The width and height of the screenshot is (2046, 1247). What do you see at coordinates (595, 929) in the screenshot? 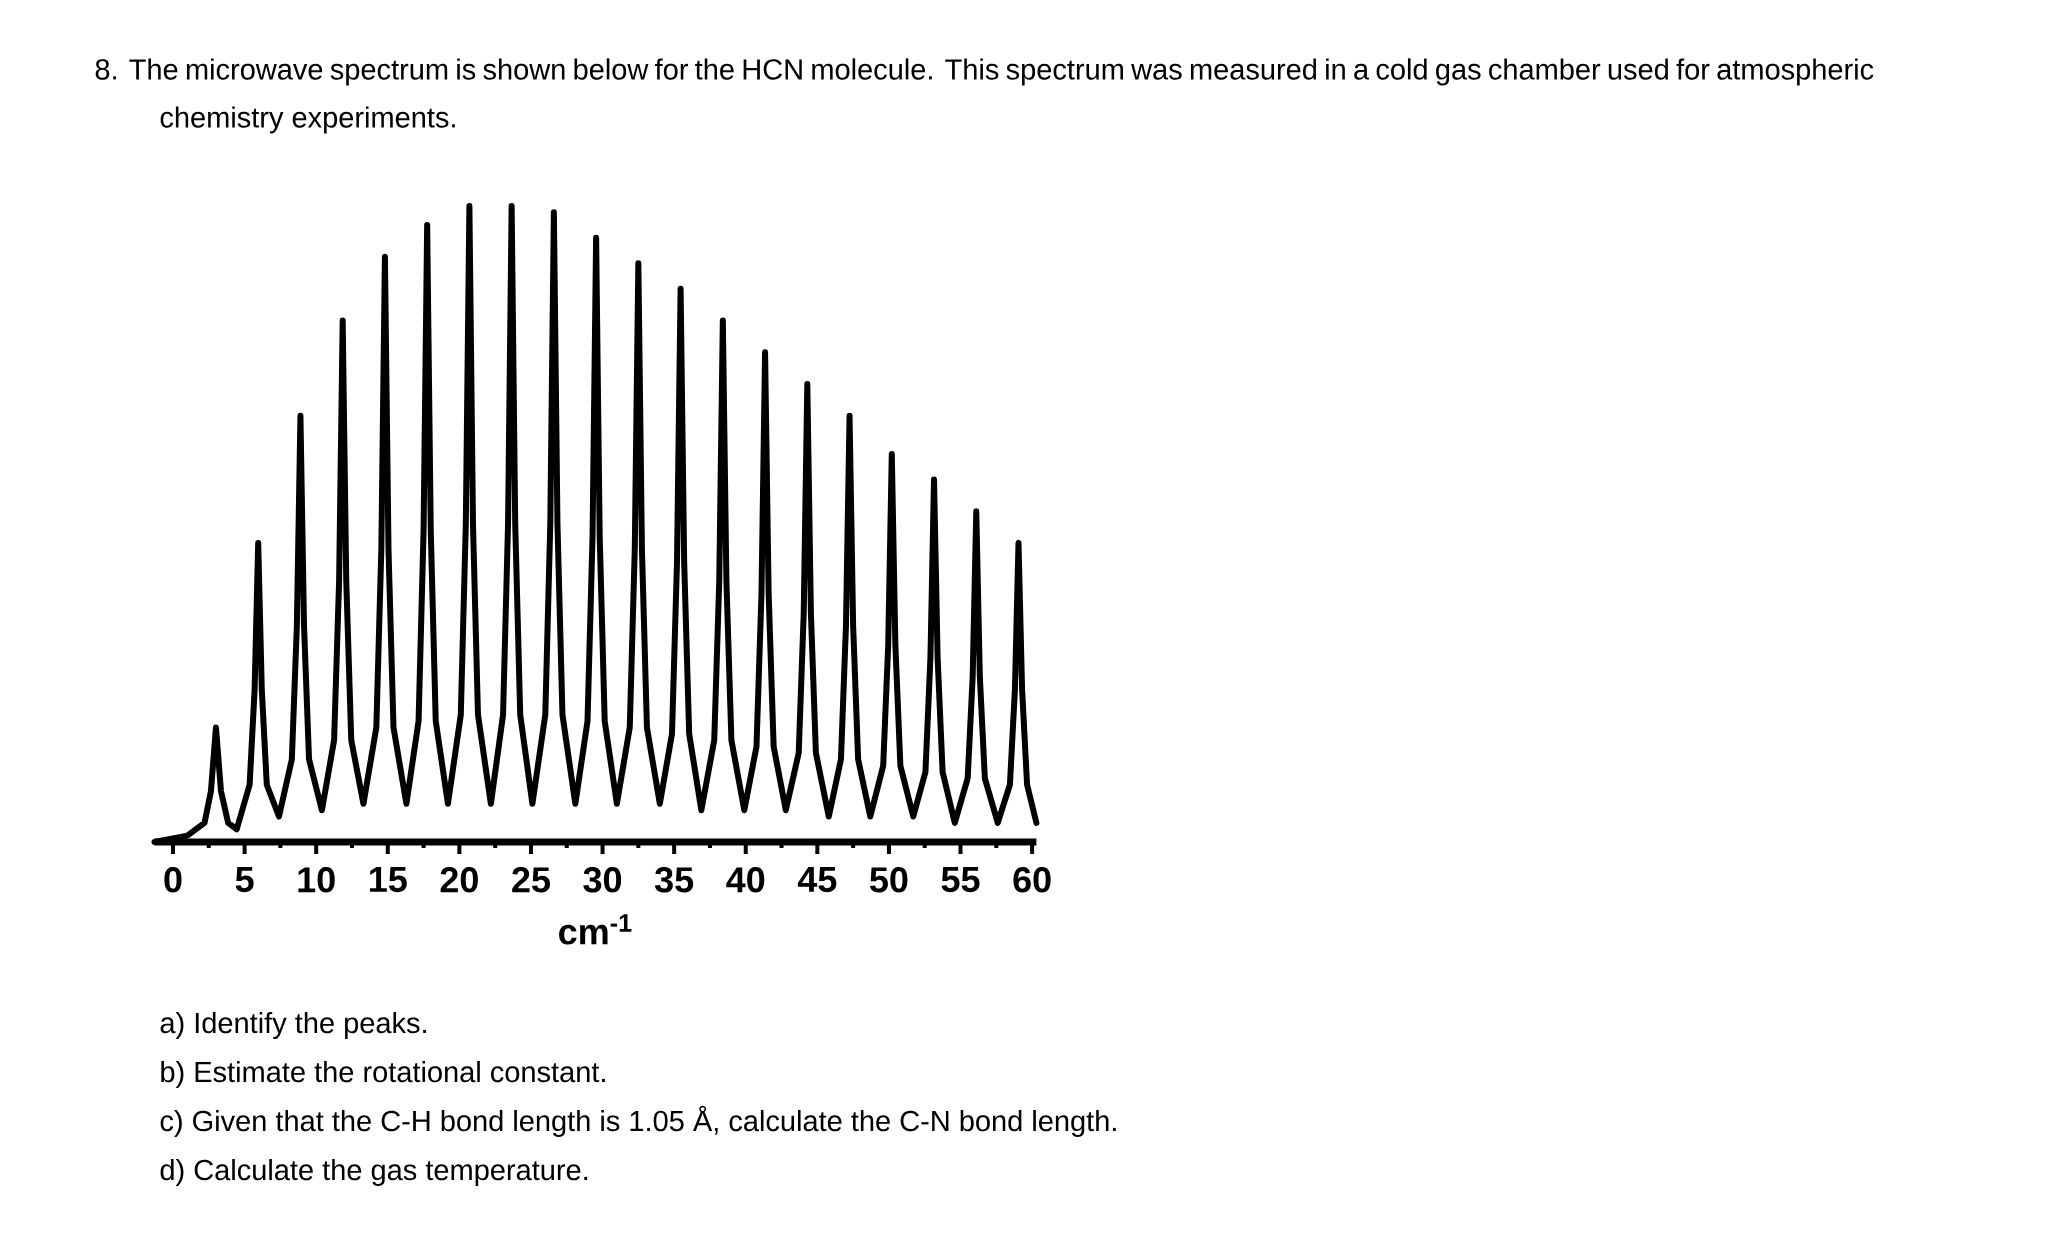
I see `x-axis-title: cm$^{-1}$` at bounding box center [595, 929].